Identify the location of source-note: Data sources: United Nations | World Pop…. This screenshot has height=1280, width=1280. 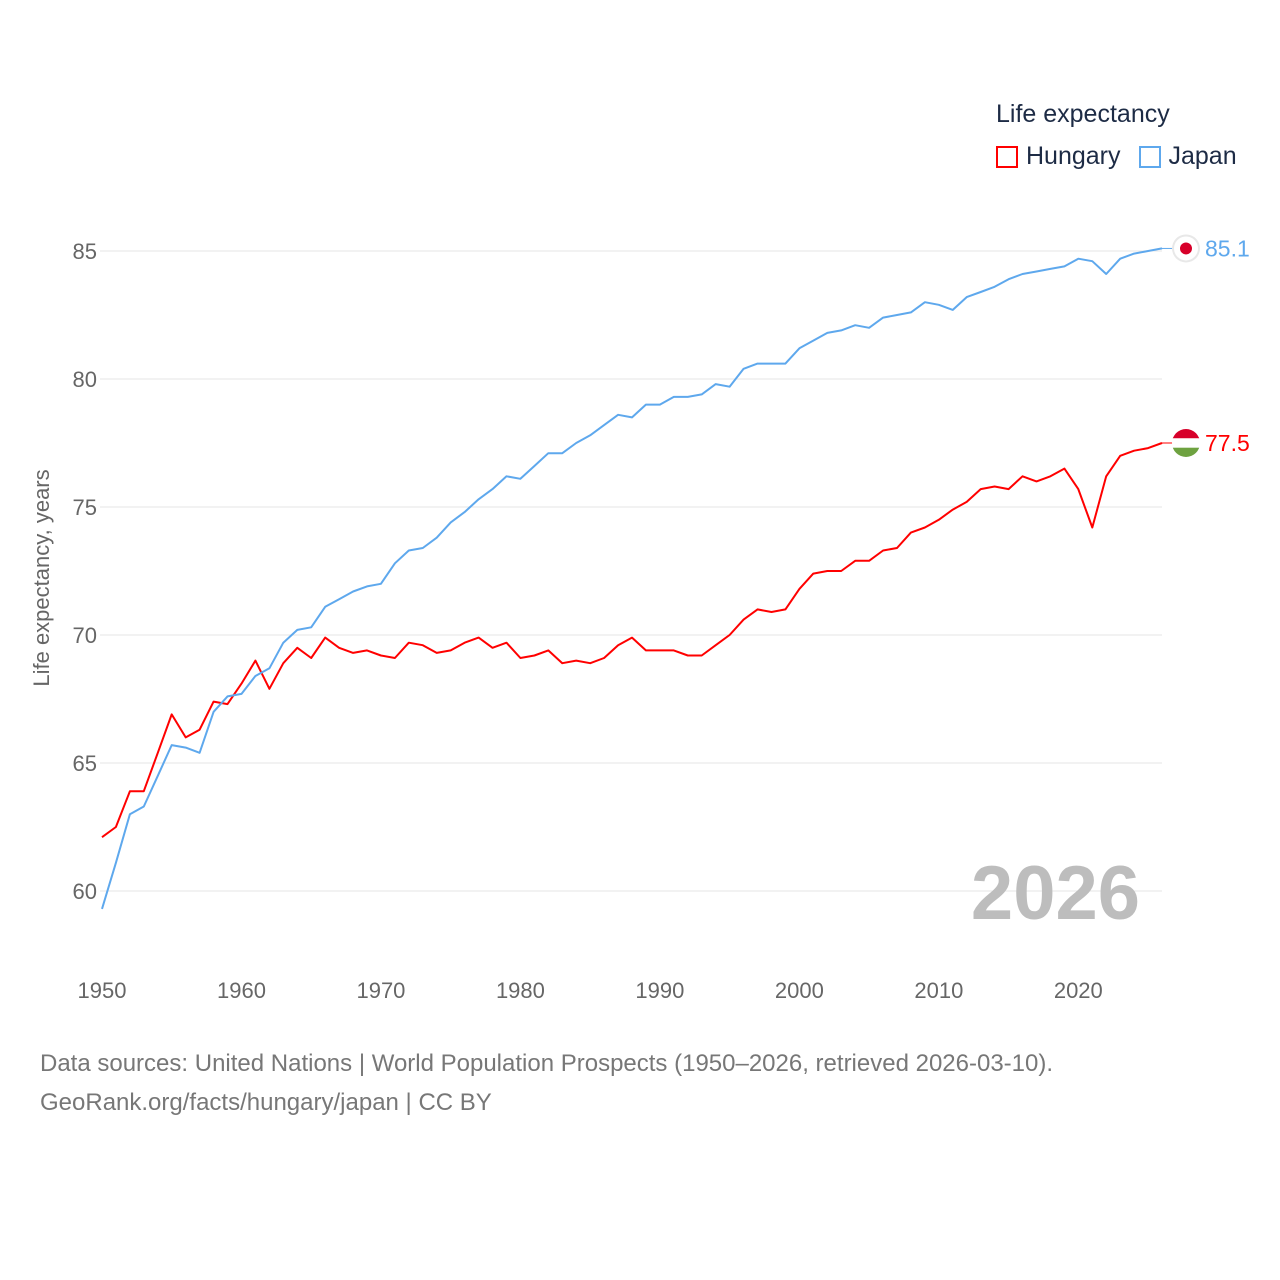
(546, 1083).